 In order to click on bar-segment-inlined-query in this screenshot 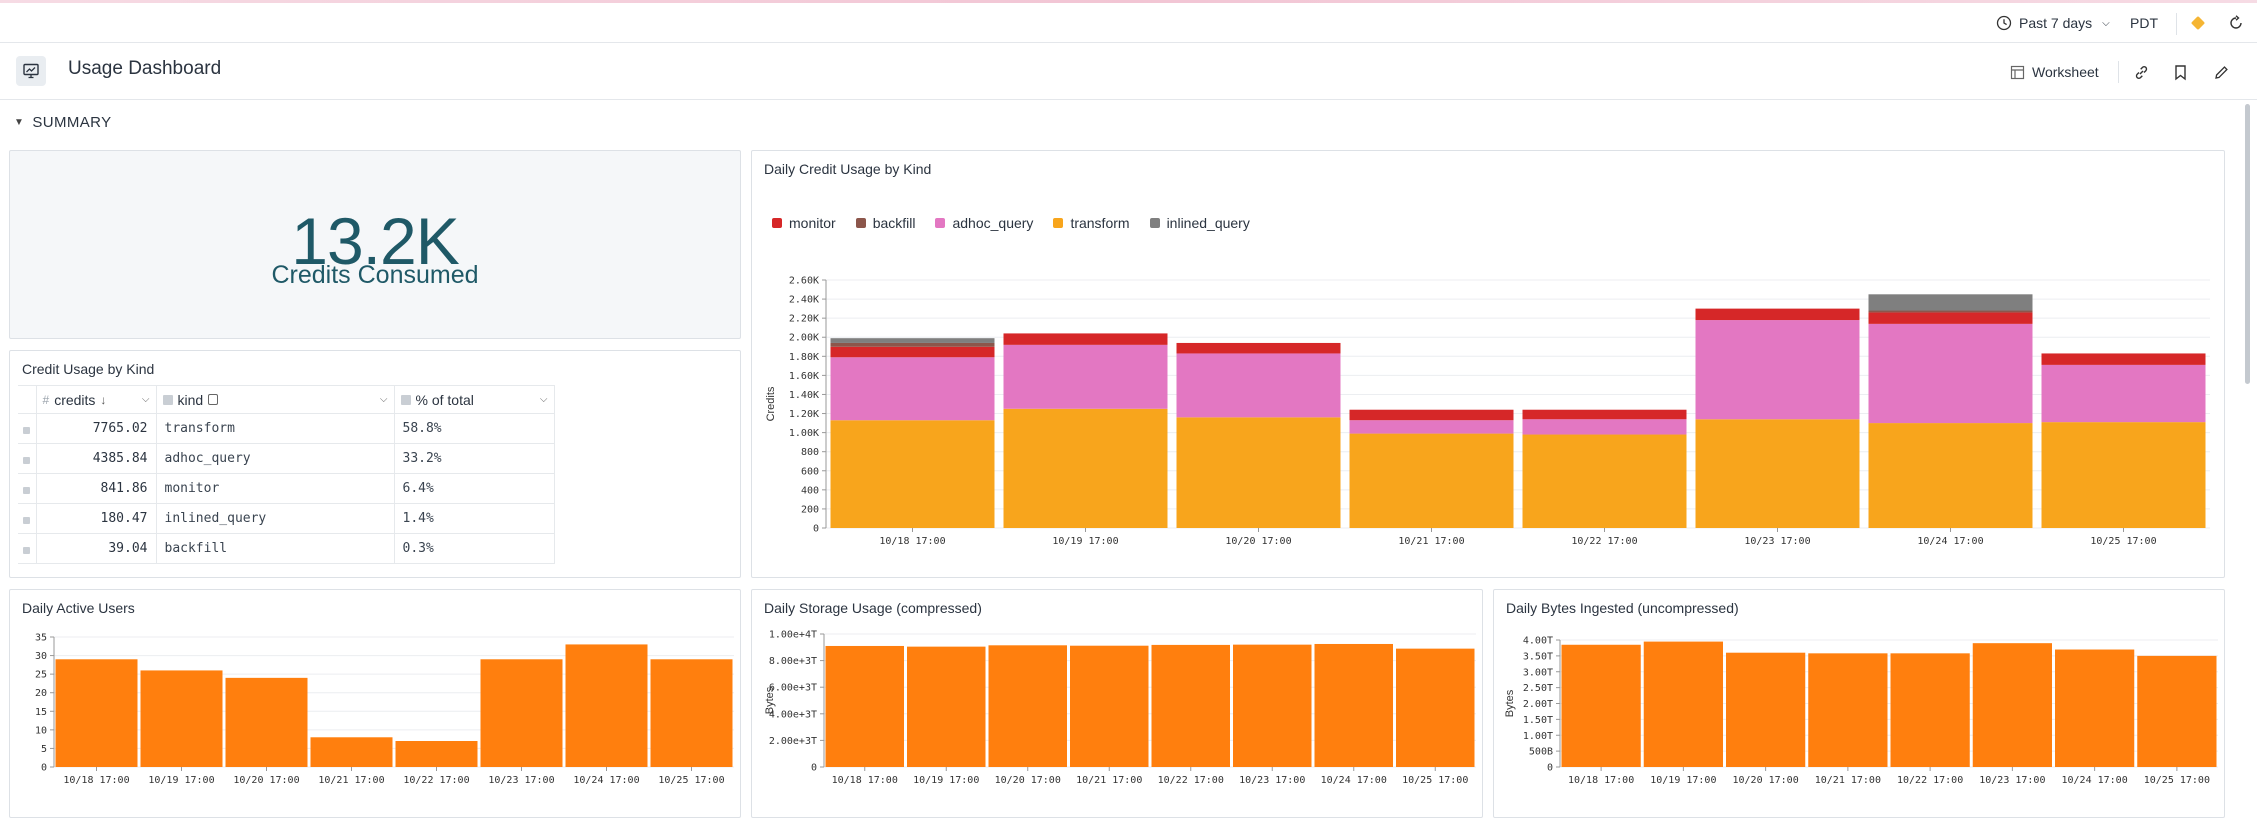, I will do `click(912, 340)`.